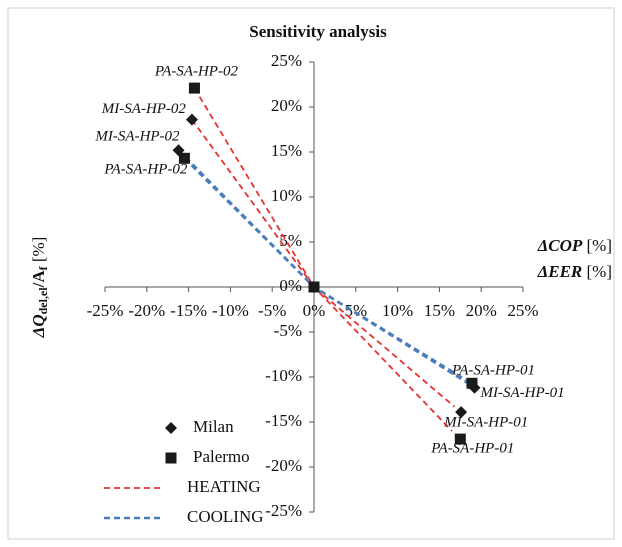  What do you see at coordinates (286, 60) in the screenshot?
I see `y-tick-label: 25%` at bounding box center [286, 60].